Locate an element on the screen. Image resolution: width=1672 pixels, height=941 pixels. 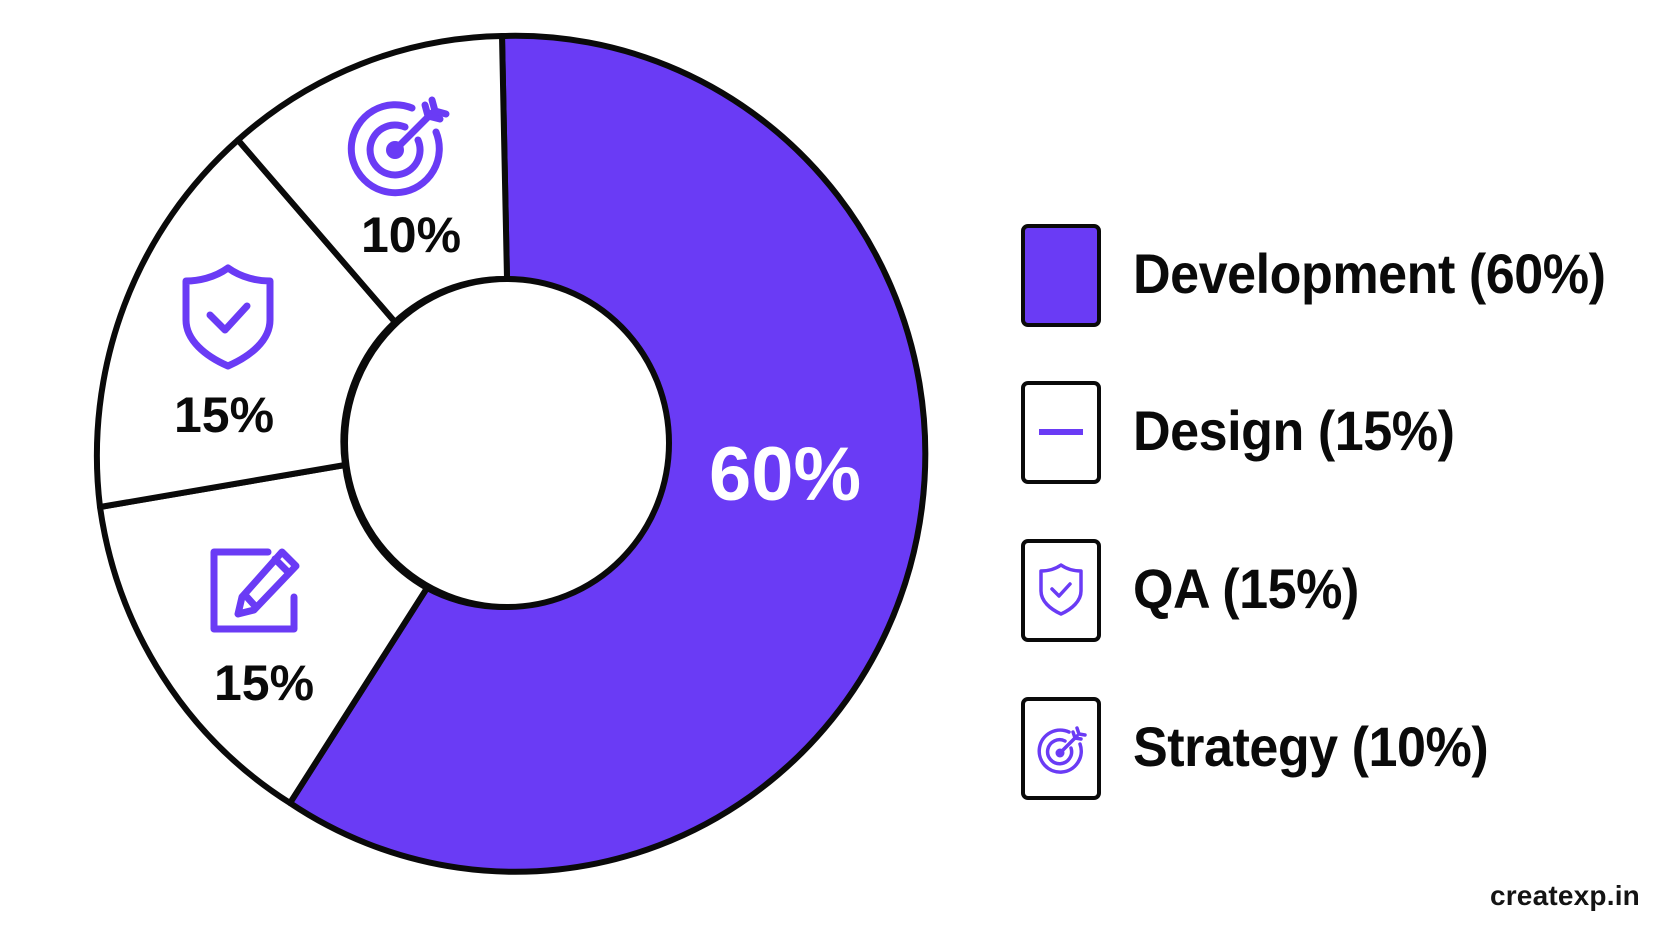
legend-swatch-design is located at coordinates (1061, 432).